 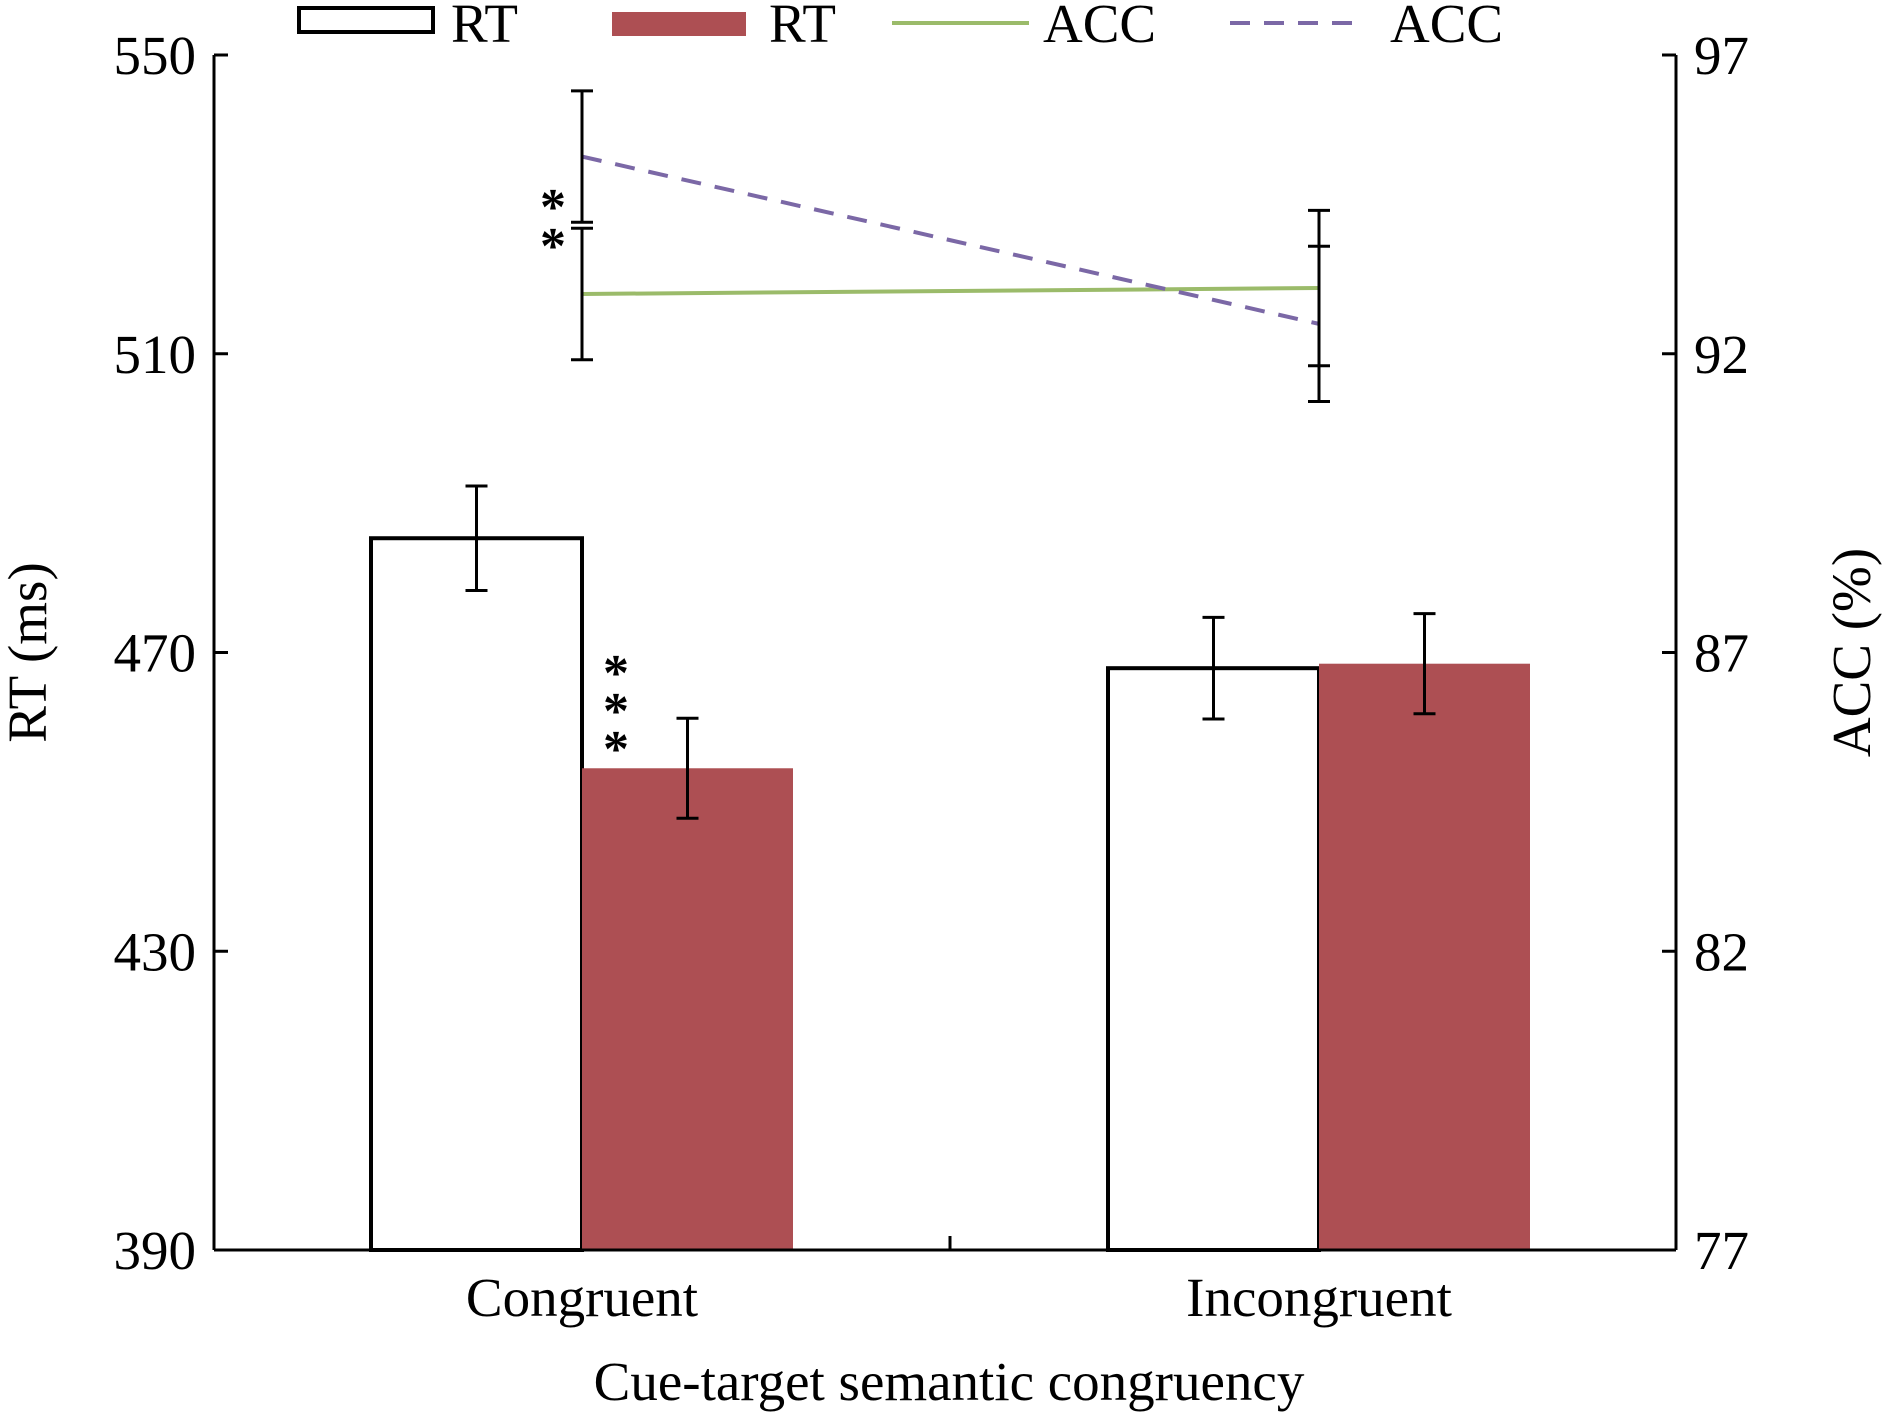 What do you see at coordinates (155, 354) in the screenshot?
I see `y-tick-label-left: 510` at bounding box center [155, 354].